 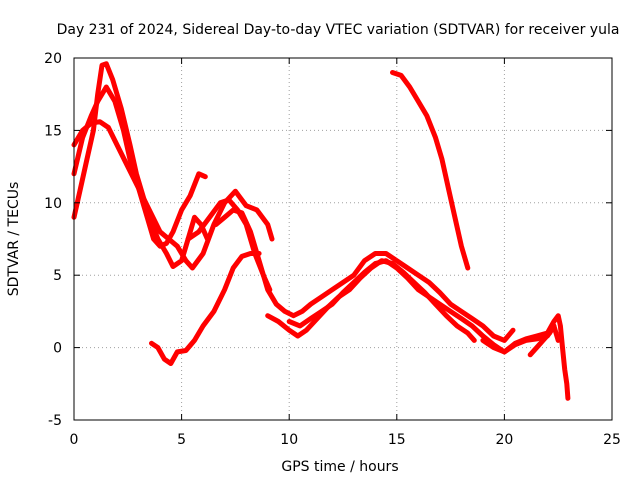 I want to click on y-tick-label: 10, so click(x=53, y=204).